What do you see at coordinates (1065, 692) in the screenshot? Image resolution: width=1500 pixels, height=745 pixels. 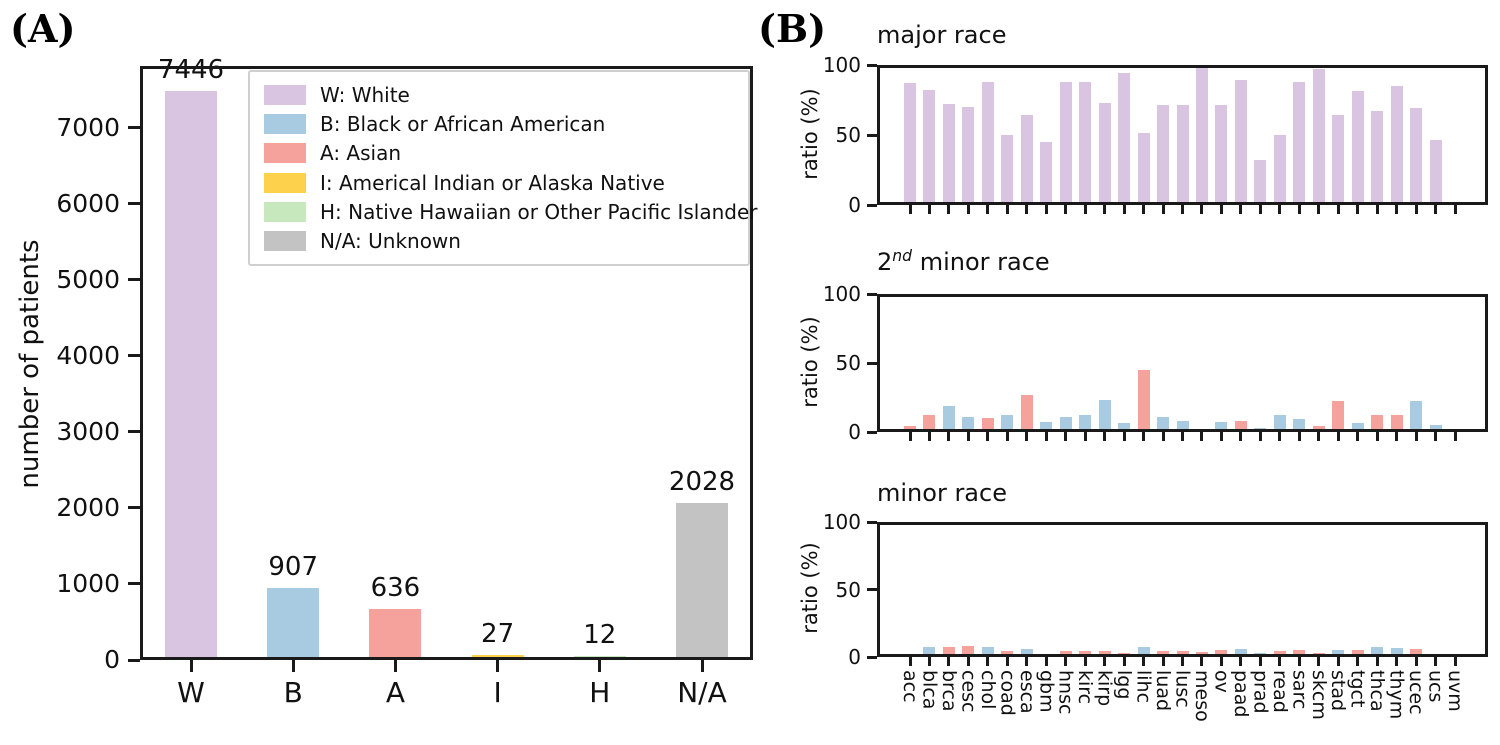 I see `x-tick-label: hnsc` at bounding box center [1065, 692].